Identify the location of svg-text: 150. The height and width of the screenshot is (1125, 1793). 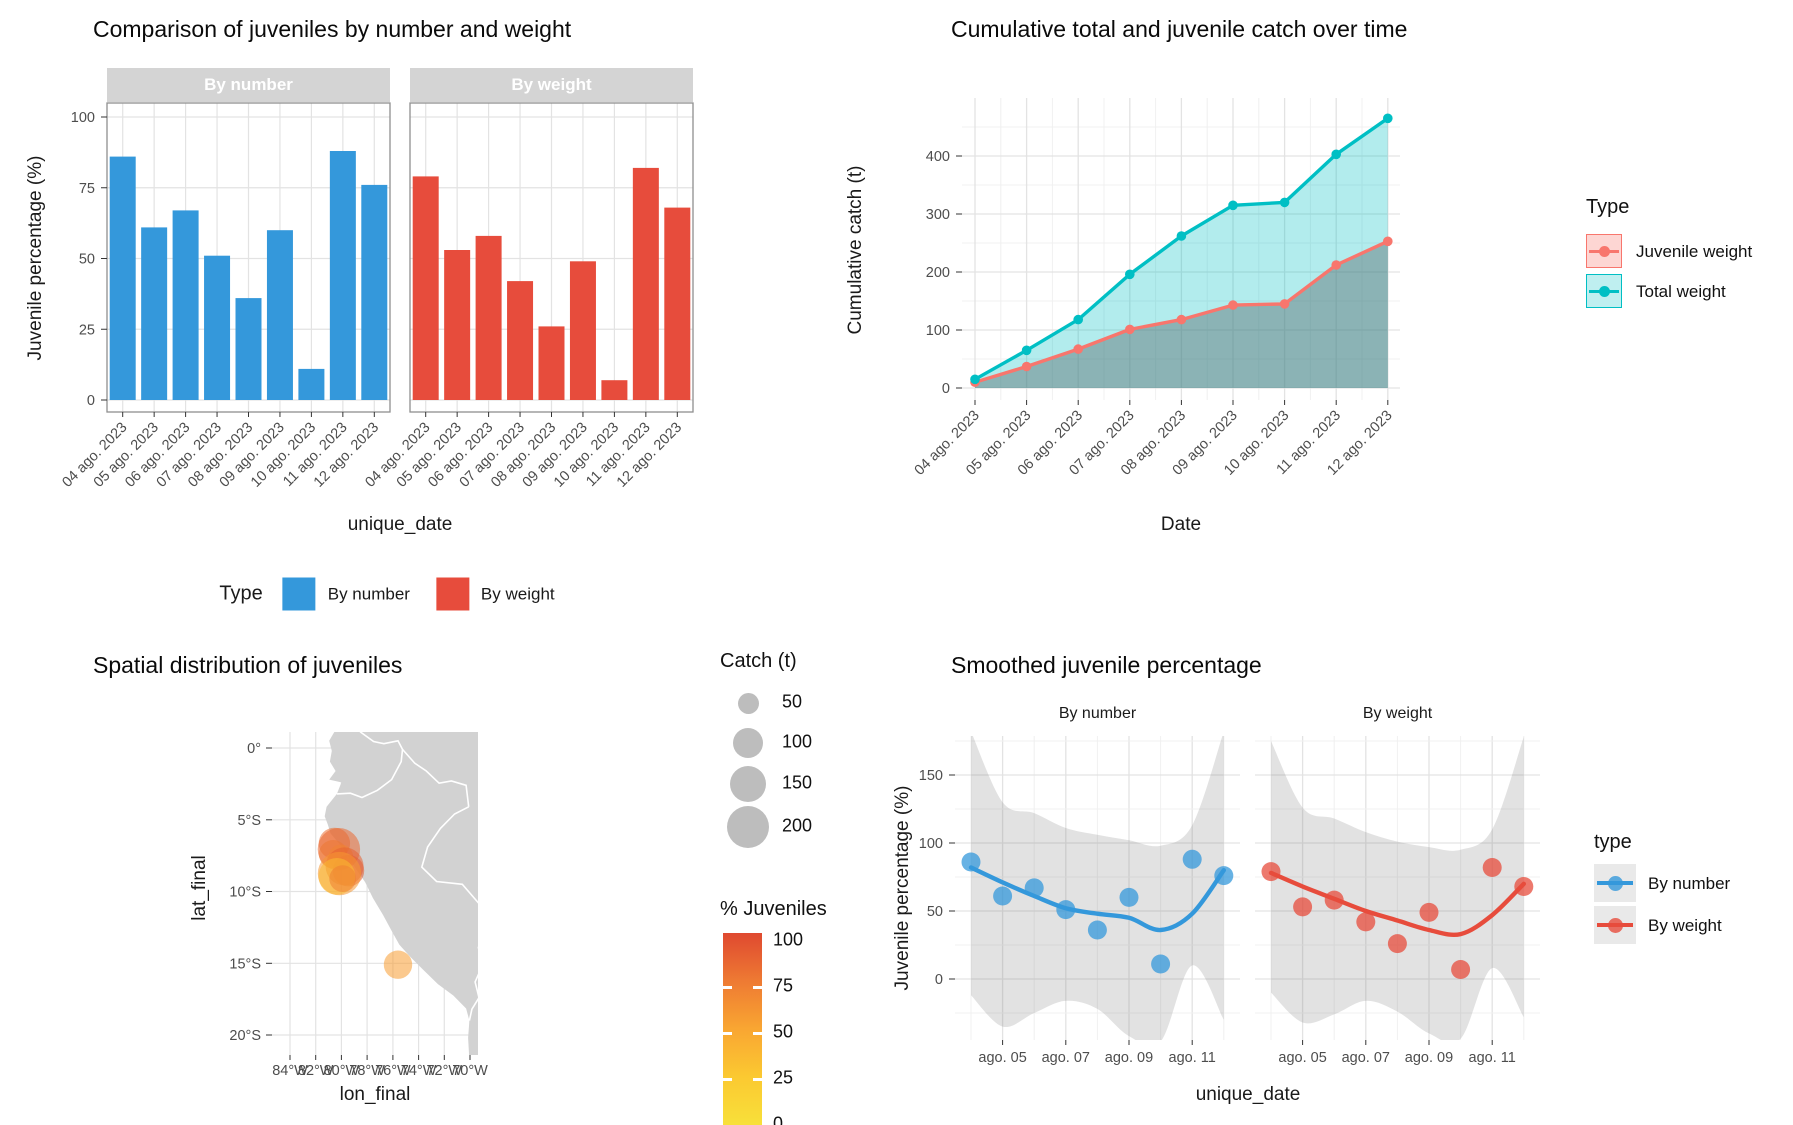
(931, 776).